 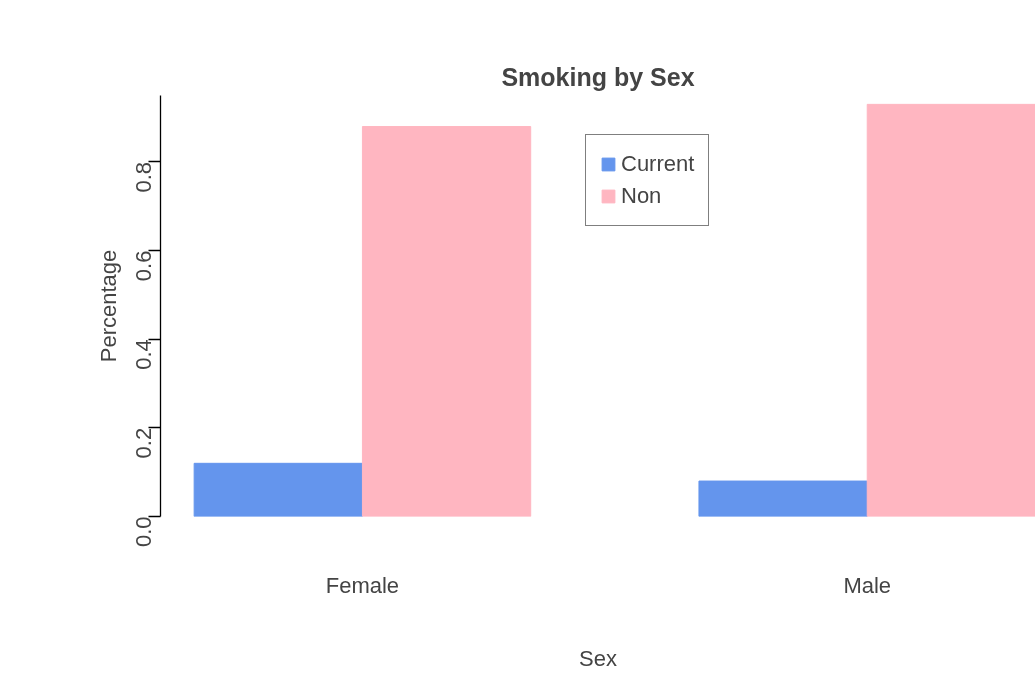 I want to click on x-tick-label: Male, so click(x=867, y=585).